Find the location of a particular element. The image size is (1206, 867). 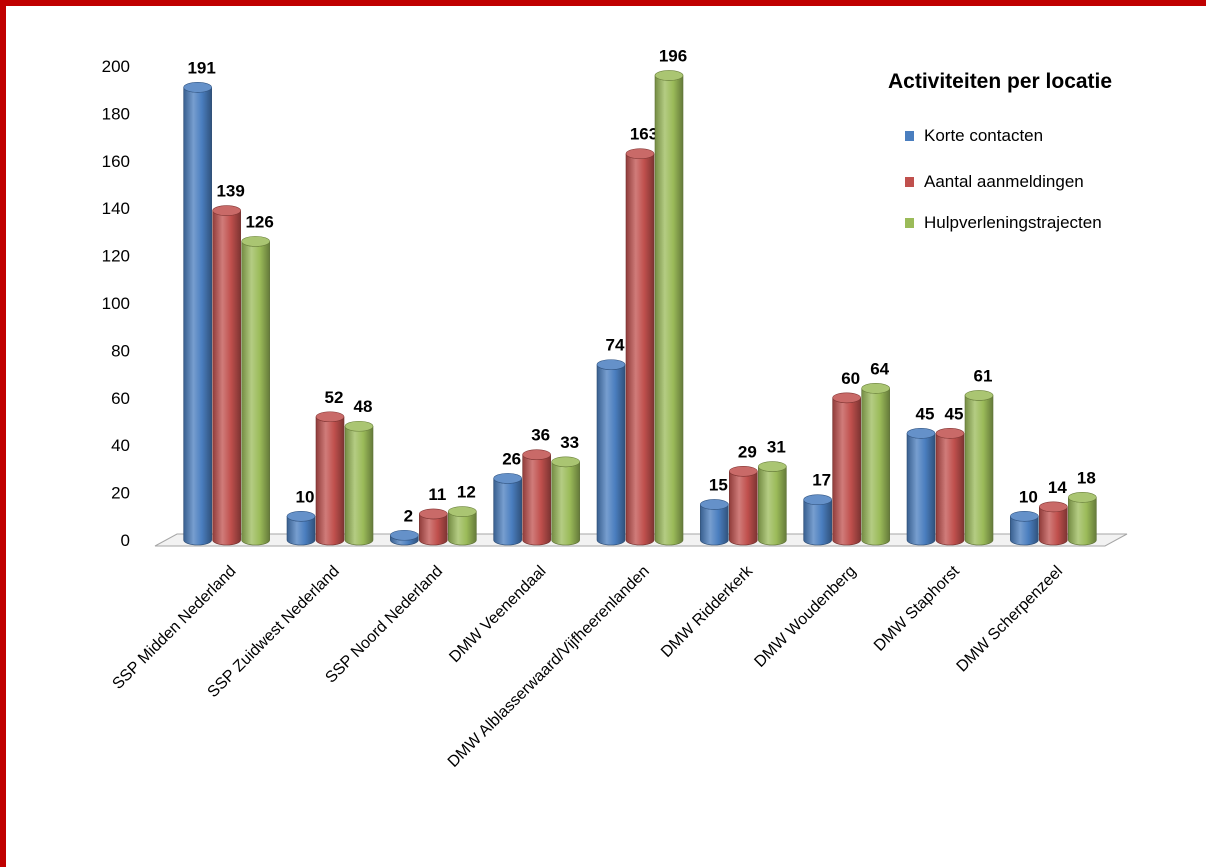

value-label-dmw-alblasserwaard-vijfheerenlanden-hulpverleningstrajecten: 196 is located at coordinates (673, 55).